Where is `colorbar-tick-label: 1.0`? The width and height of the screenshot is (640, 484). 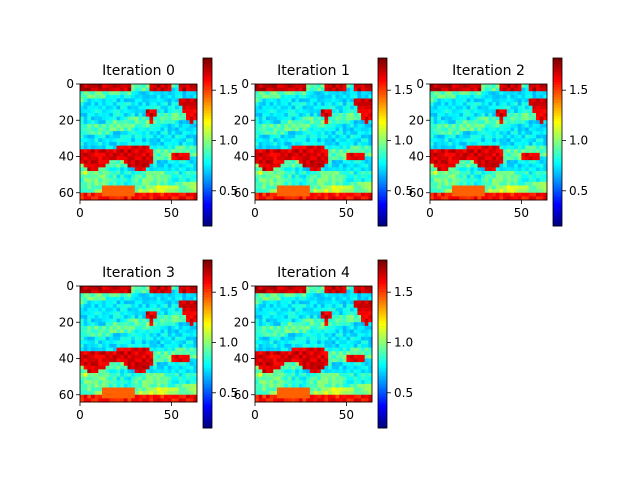
colorbar-tick-label: 1.0 is located at coordinates (228, 140).